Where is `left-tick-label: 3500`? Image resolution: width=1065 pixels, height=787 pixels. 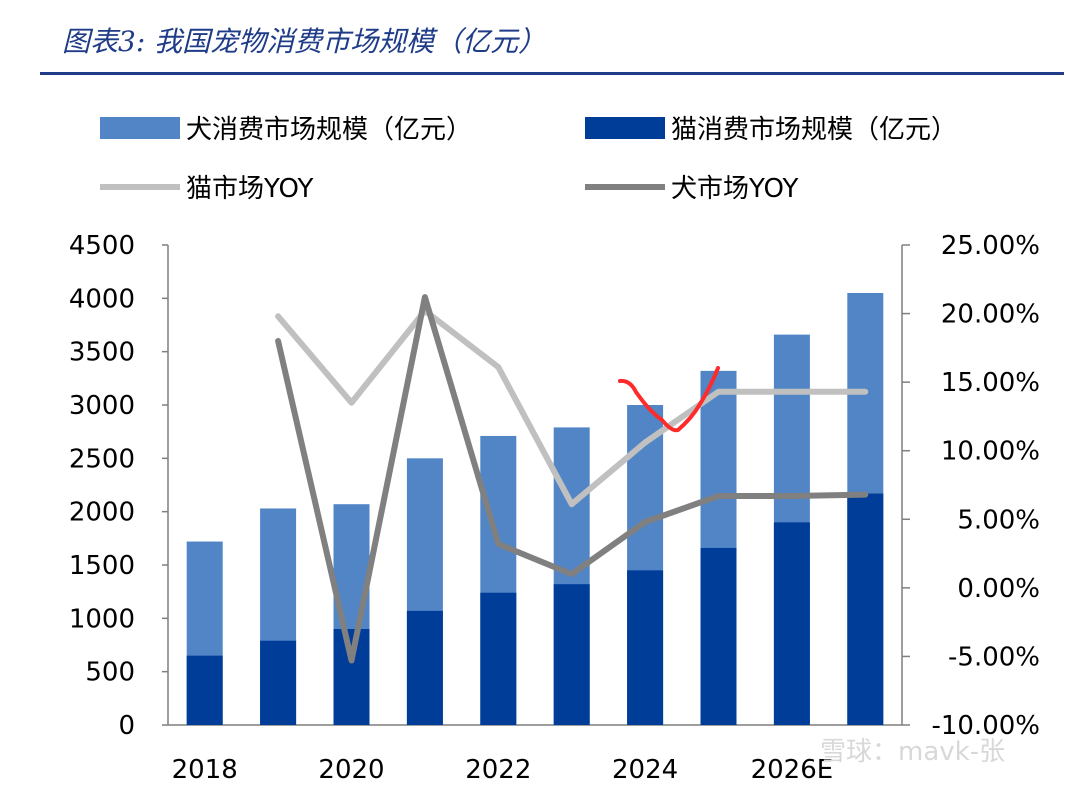
left-tick-label: 3500 is located at coordinates (102, 353).